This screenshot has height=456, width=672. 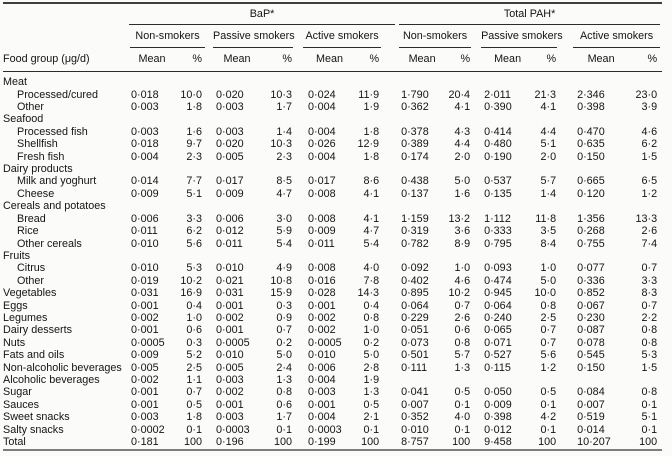 I want to click on pct-cell: 2·3, so click(x=284, y=156).